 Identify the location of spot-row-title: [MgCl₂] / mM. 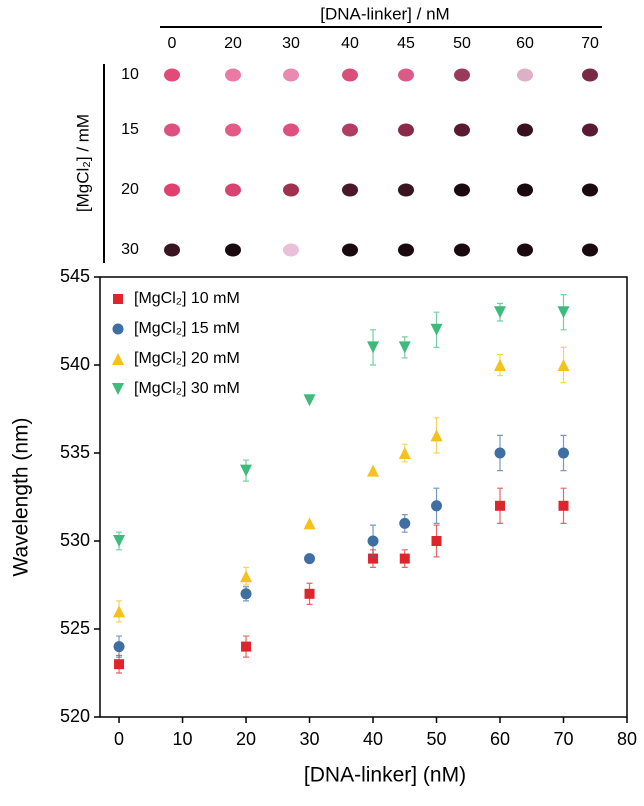
(82, 163).